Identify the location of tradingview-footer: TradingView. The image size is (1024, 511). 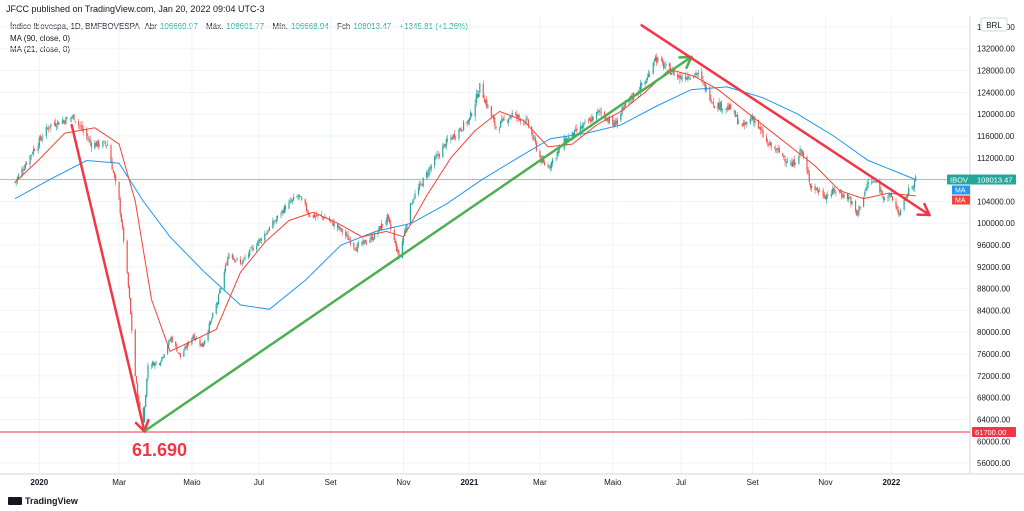
(43, 501).